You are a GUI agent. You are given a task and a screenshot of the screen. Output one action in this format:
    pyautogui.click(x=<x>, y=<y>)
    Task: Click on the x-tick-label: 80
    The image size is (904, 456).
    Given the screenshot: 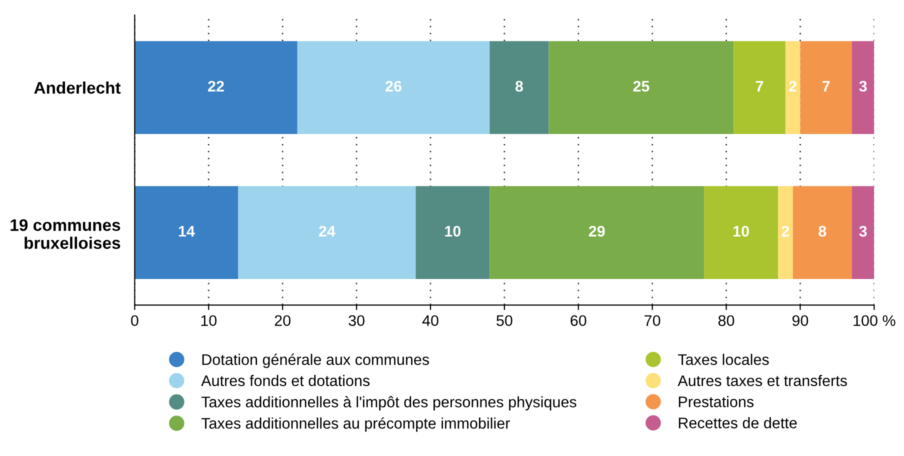 What is the action you would take?
    pyautogui.click(x=726, y=320)
    